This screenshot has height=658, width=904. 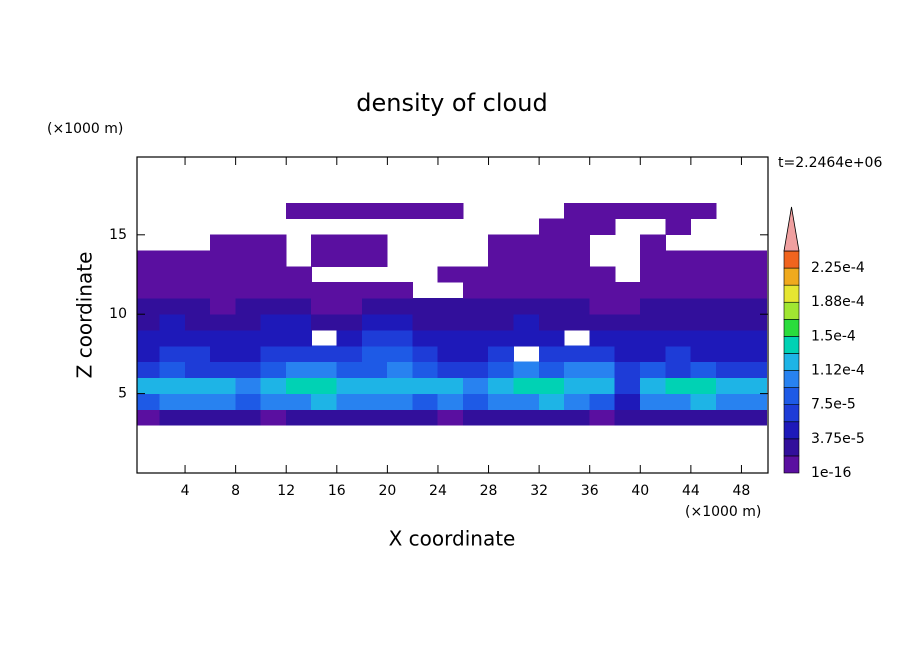 What do you see at coordinates (833, 336) in the screenshot?
I see `colorbar-label: 1.5e-4` at bounding box center [833, 336].